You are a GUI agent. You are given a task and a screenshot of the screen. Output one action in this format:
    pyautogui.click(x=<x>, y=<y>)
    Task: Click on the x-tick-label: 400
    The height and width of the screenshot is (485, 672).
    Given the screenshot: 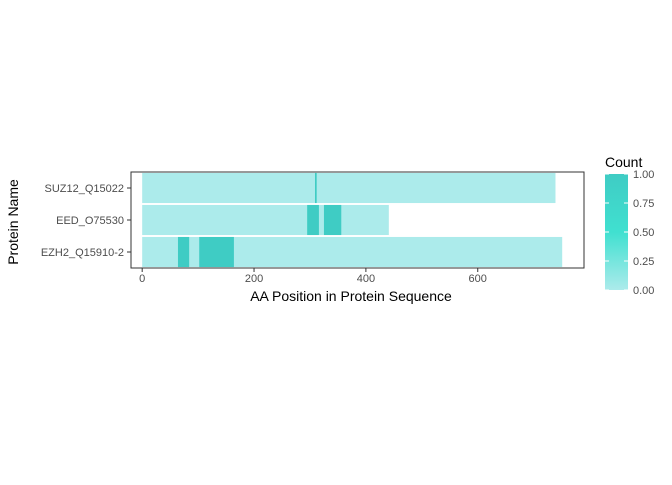 What is the action you would take?
    pyautogui.click(x=366, y=279)
    